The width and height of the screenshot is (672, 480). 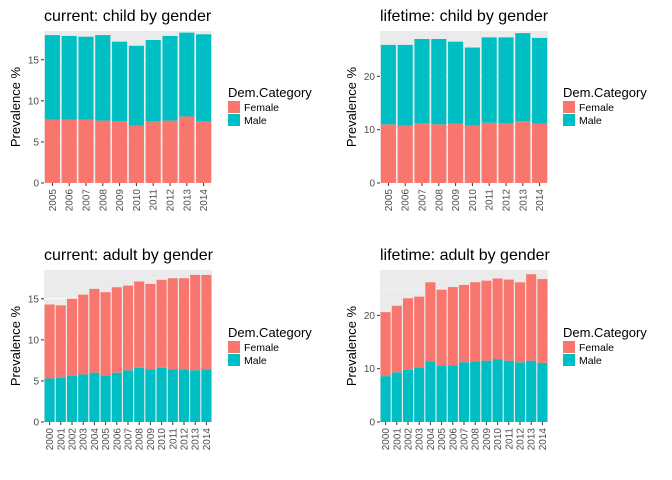 I want to click on chart-title: current: child by gender, so click(x=128, y=16).